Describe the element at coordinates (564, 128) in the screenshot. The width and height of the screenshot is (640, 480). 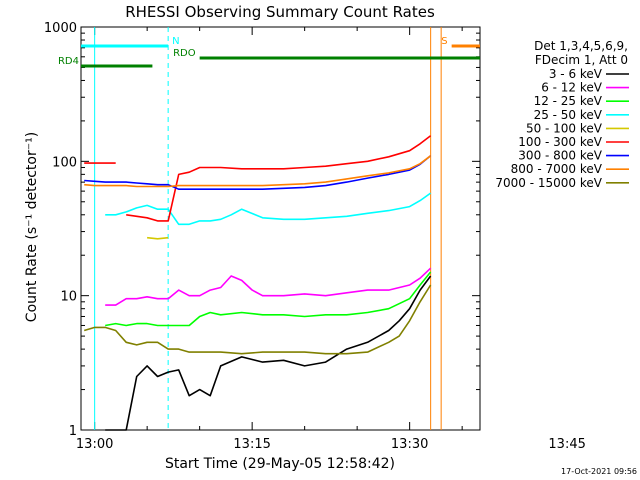
I see `legend-entry-label: 50 - 100 keV` at that location.